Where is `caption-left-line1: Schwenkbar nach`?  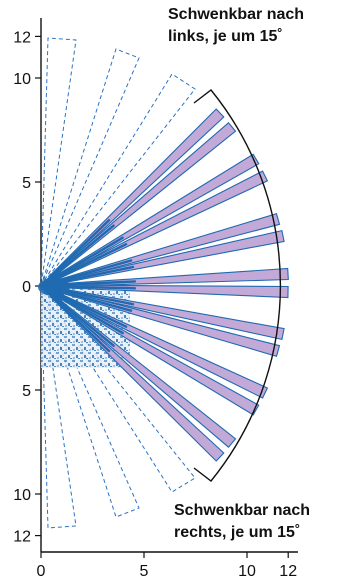
caption-left-line1: Schwenkbar nach is located at coordinates (236, 14).